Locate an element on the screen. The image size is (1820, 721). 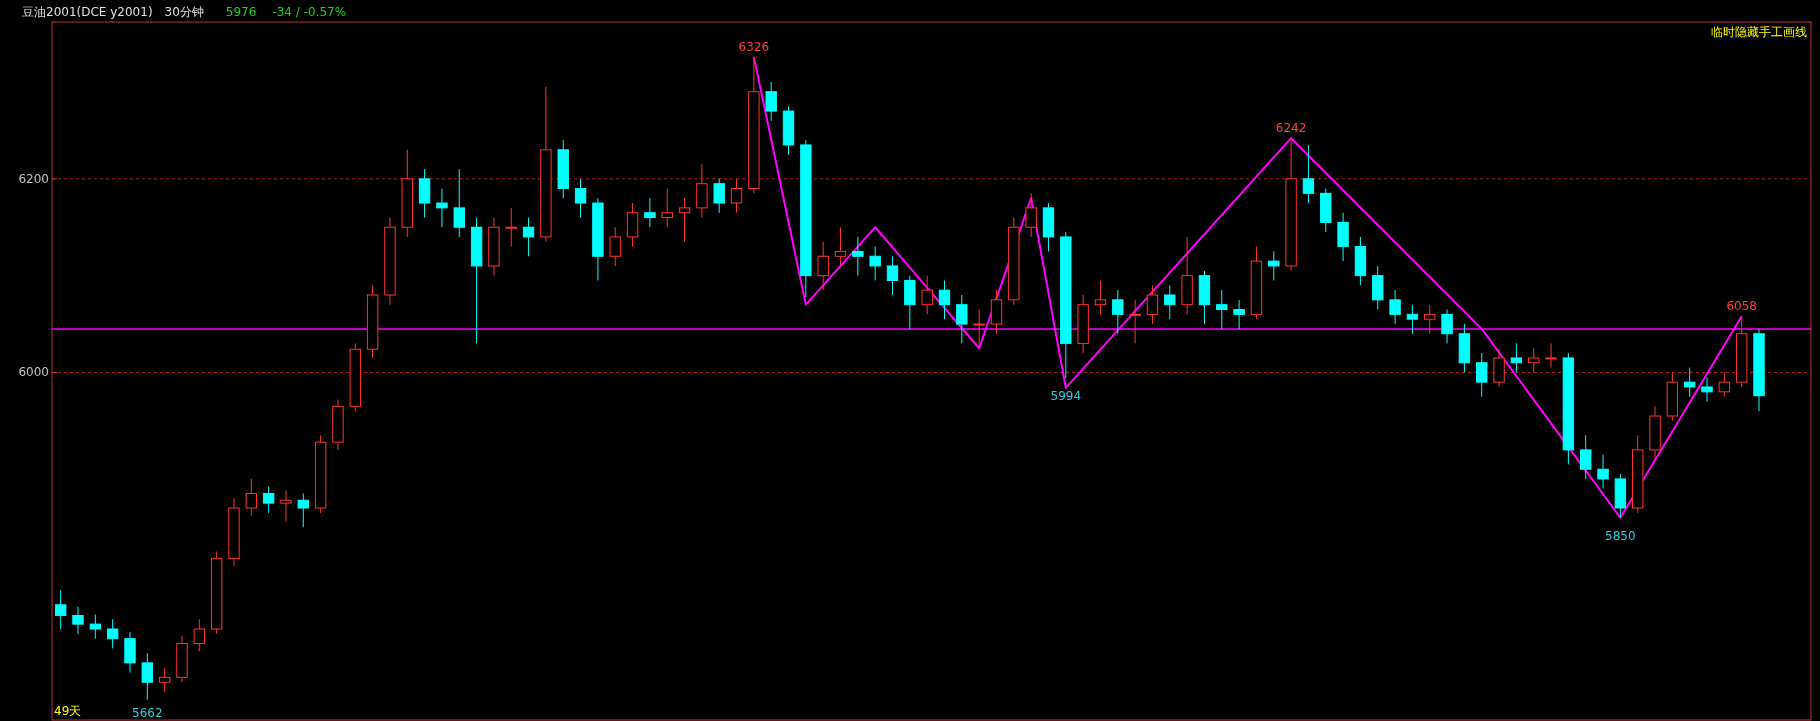
text: -34 / -0.57% is located at coordinates (309, 12).